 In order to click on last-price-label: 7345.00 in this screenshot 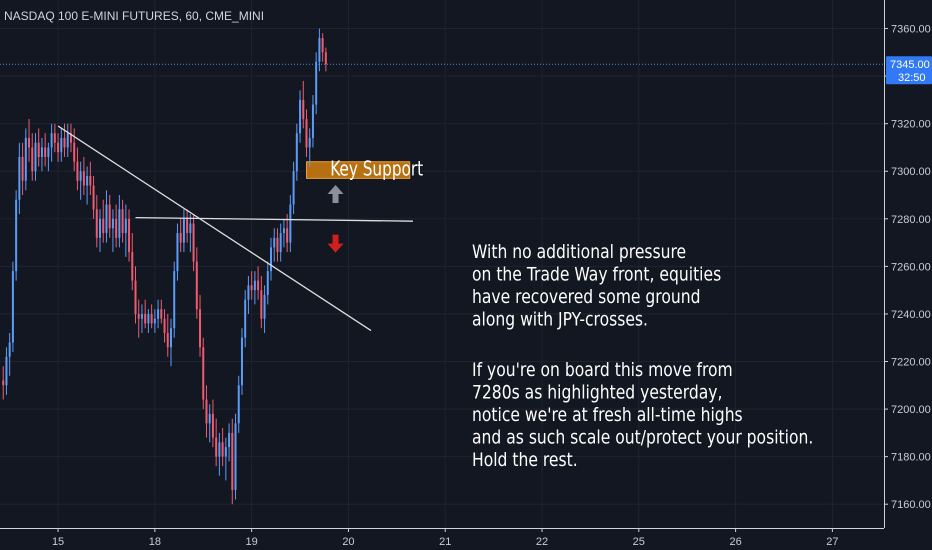, I will do `click(910, 65)`.